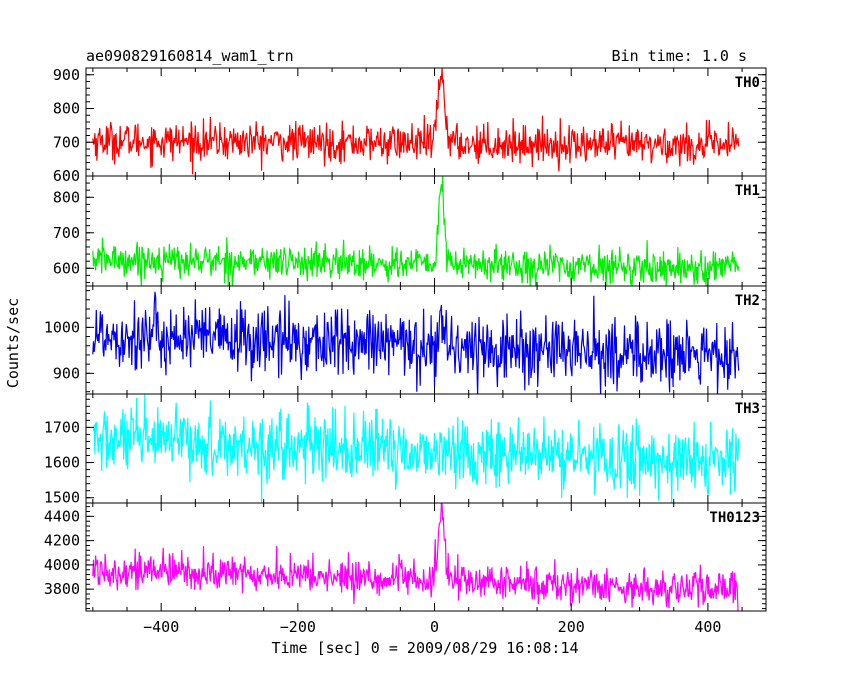 This screenshot has height=680, width=850. Describe the element at coordinates (416, 342) in the screenshot. I see `series-th2` at that location.